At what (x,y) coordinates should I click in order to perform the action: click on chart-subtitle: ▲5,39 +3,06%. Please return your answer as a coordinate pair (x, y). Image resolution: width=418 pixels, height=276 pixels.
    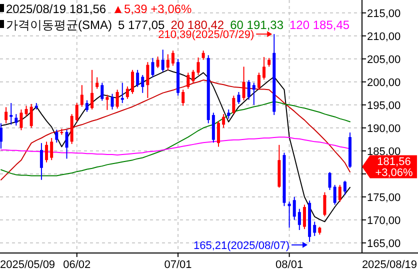
    Looking at the image, I should click on (152, 9).